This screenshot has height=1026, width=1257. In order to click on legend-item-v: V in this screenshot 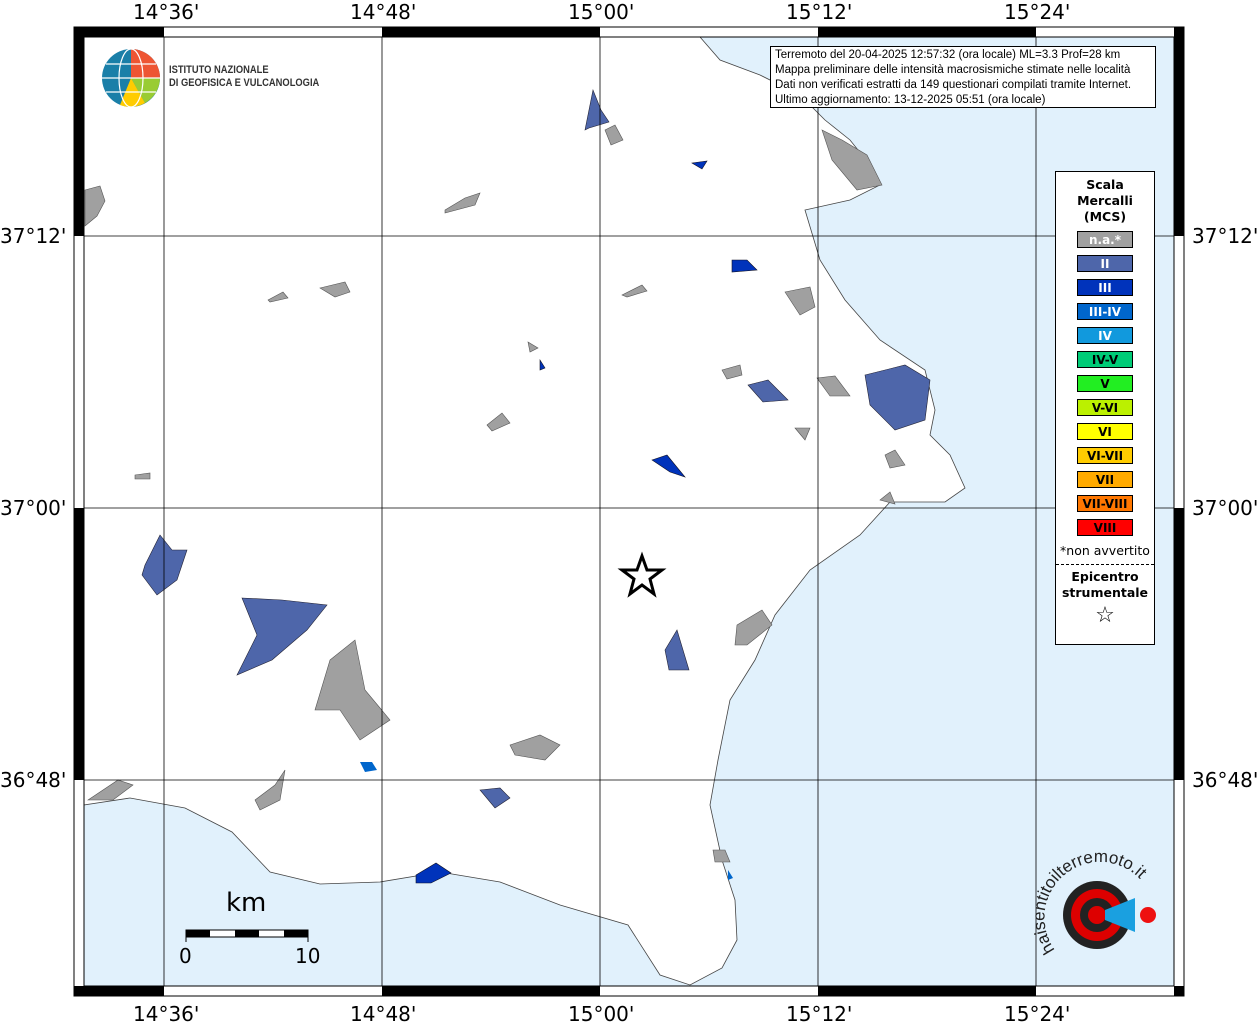, I will do `click(1105, 383)`.